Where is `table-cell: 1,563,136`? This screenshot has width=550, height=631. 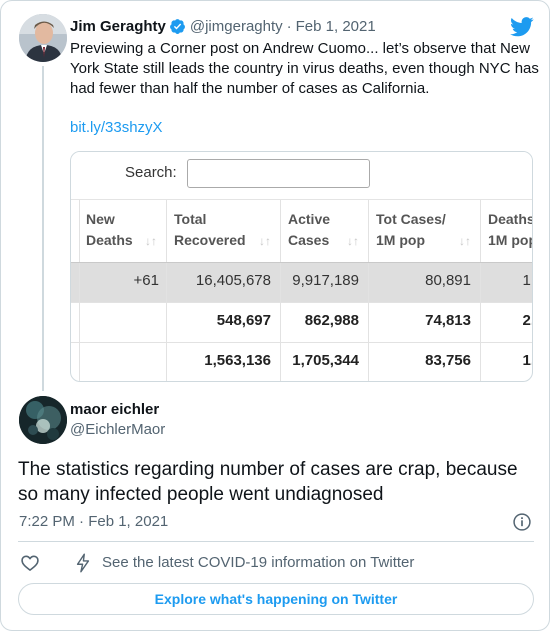 table-cell: 1,563,136 is located at coordinates (237, 360).